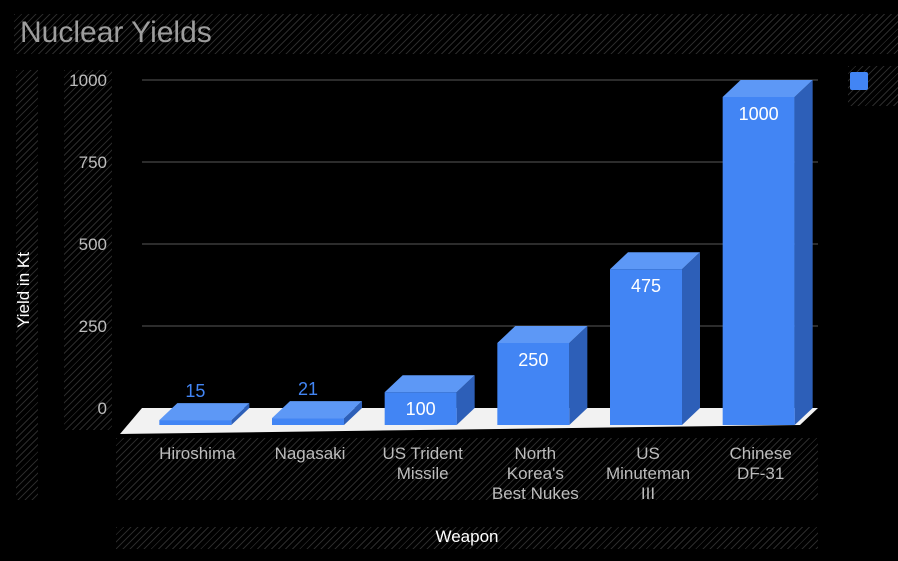  Describe the element at coordinates (648, 493) in the screenshot. I see `x-tick-label: III` at that location.